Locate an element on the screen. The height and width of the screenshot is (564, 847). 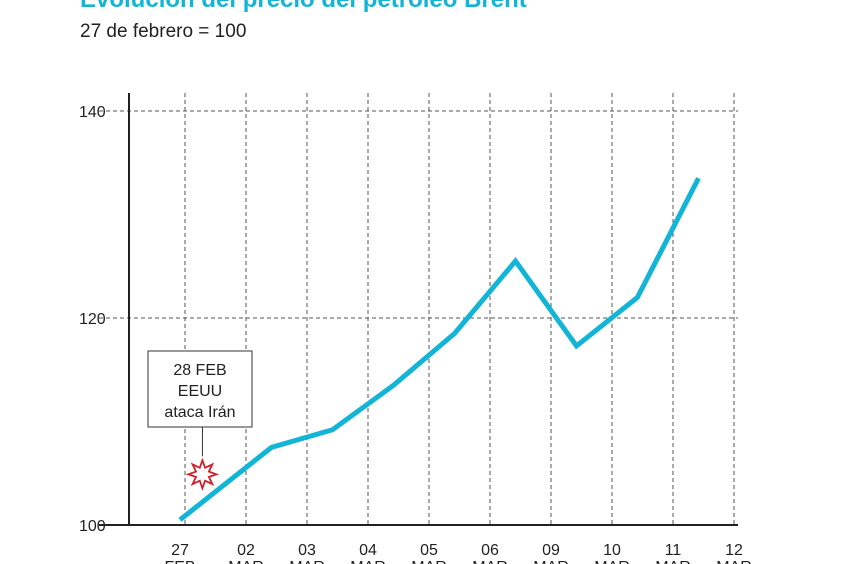
y-tick-label: 100 is located at coordinates (92, 526).